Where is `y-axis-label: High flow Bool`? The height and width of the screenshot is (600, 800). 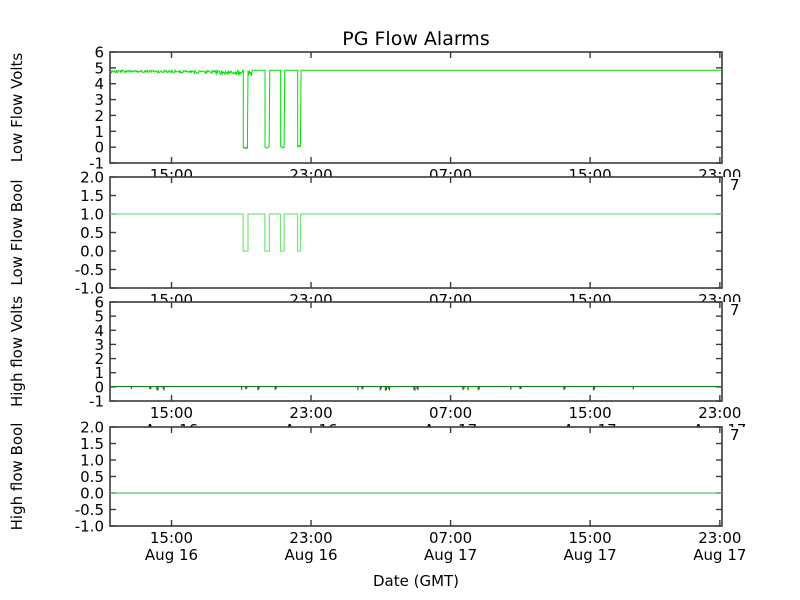
y-axis-label: High flow Bool is located at coordinates (17, 477).